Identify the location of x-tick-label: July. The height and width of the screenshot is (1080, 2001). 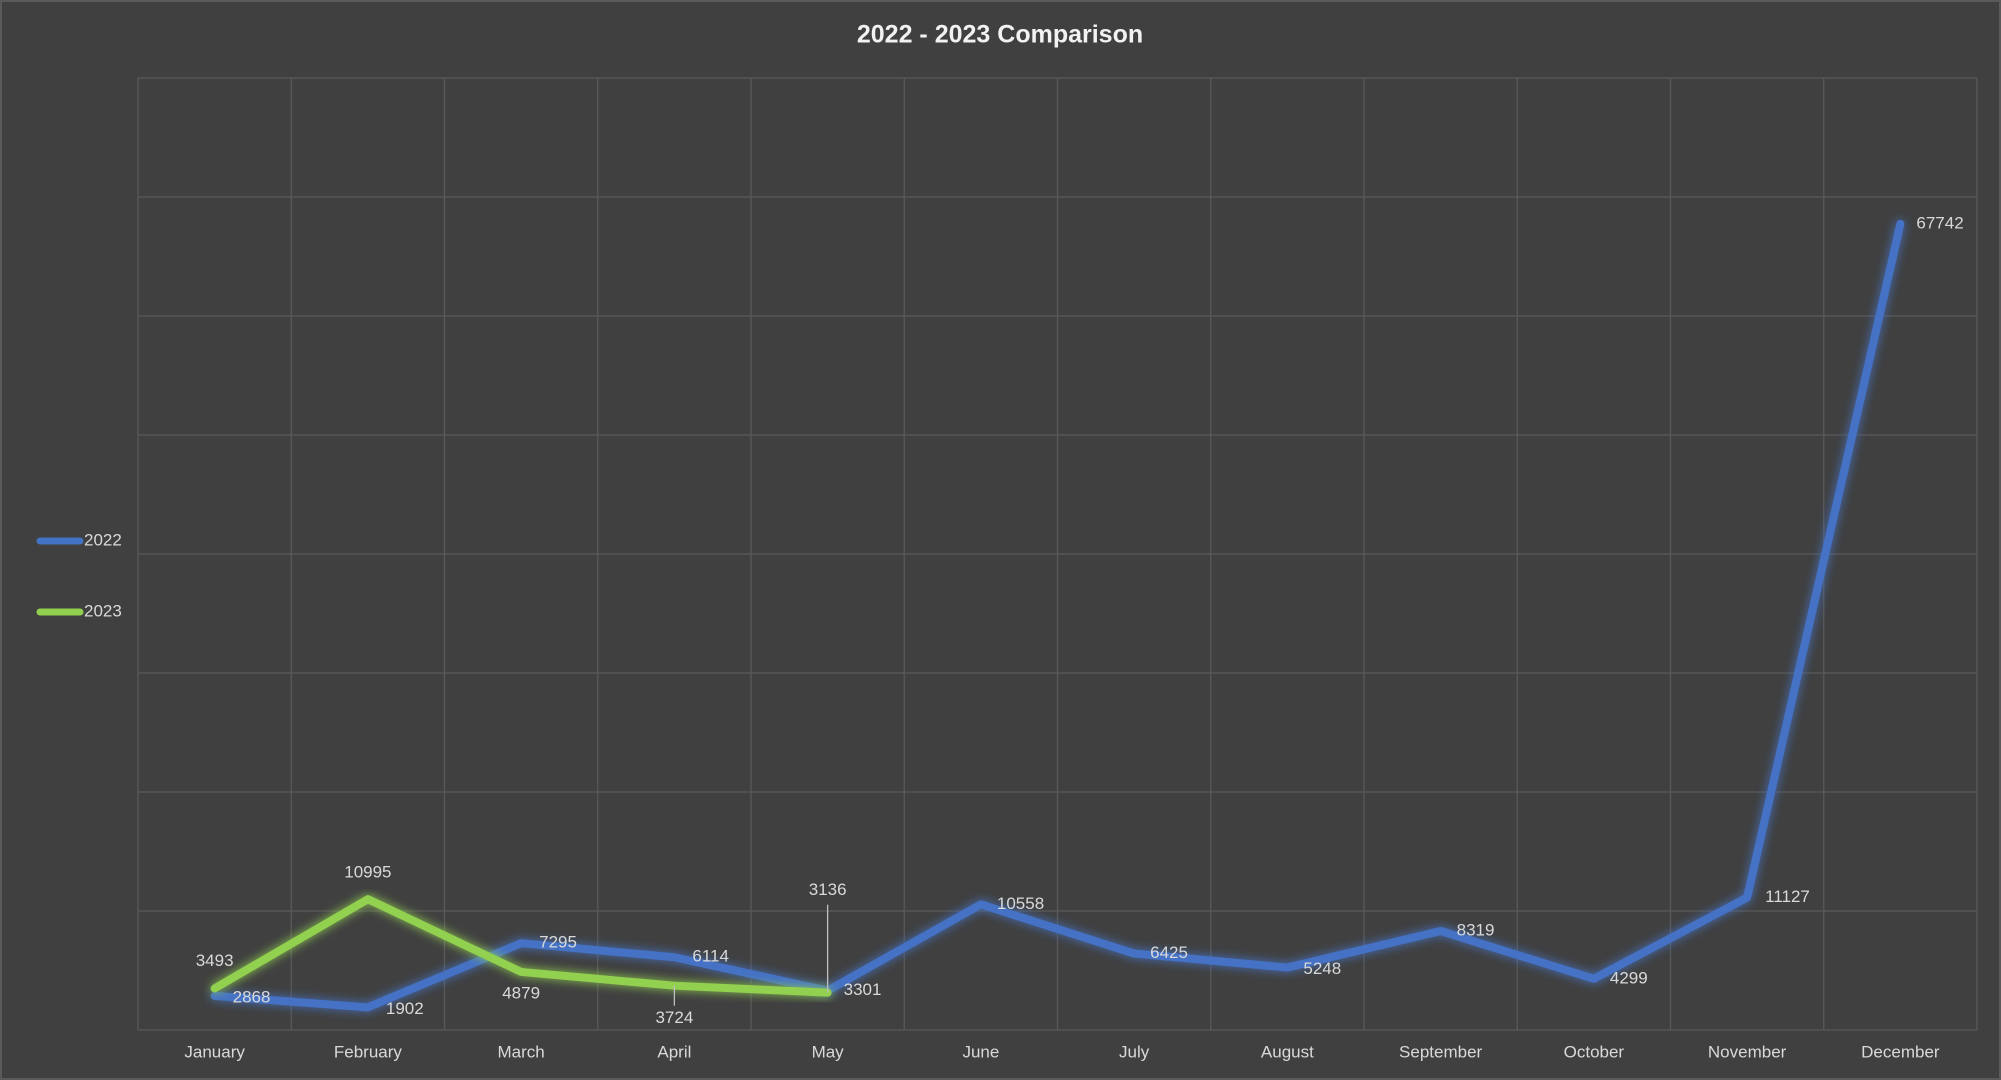
(1134, 1051).